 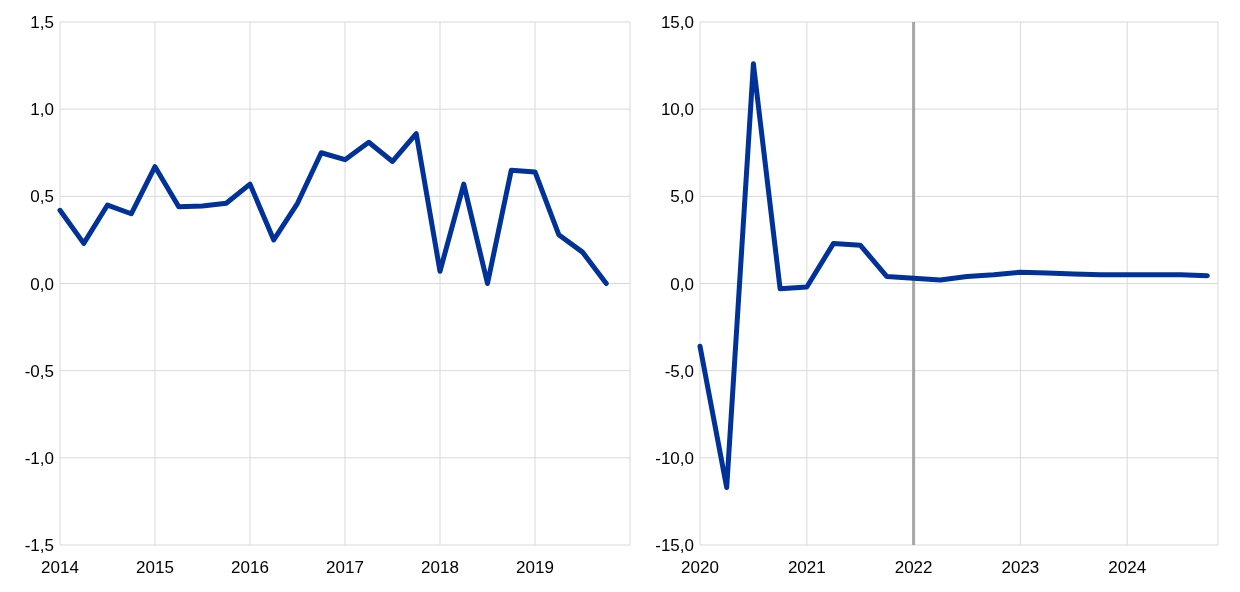 What do you see at coordinates (155, 567) in the screenshot?
I see `x-tick-label: 2015` at bounding box center [155, 567].